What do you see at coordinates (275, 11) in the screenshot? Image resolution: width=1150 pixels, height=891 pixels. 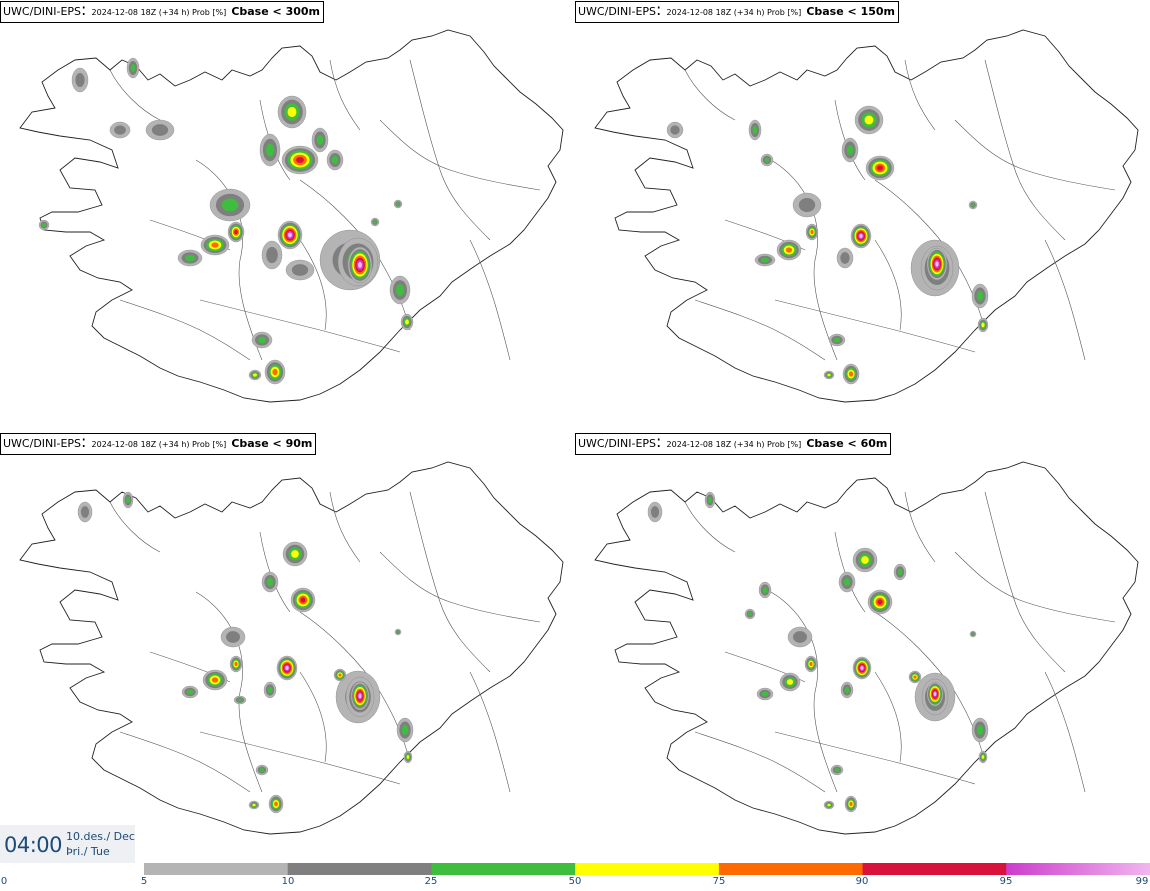 I see `variable-name: Cbase < 300m` at bounding box center [275, 11].